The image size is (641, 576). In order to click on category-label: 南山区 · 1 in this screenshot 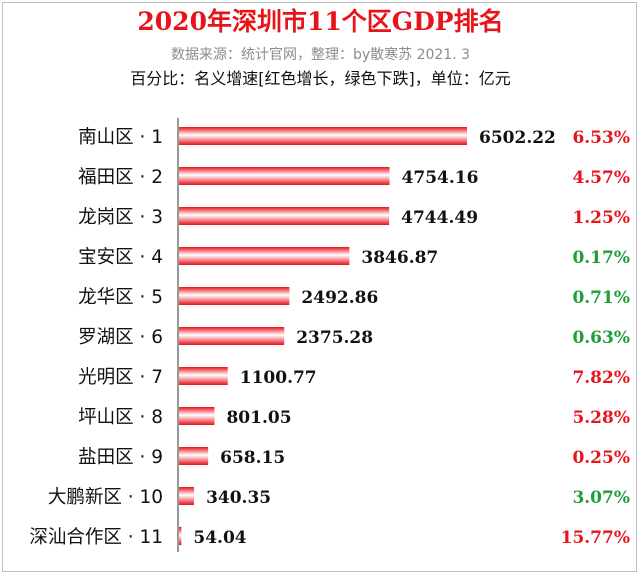, I will do `click(120, 137)`.